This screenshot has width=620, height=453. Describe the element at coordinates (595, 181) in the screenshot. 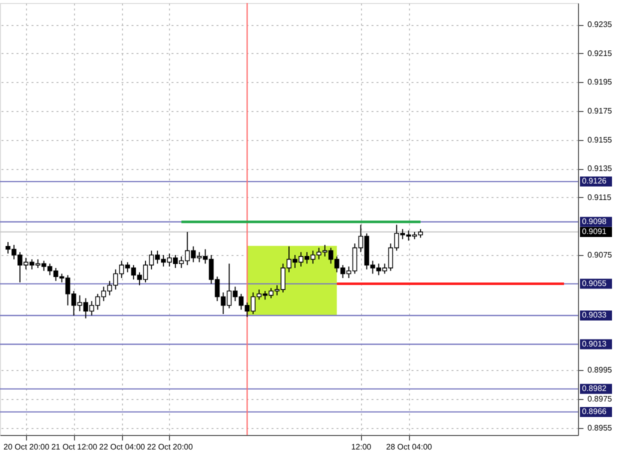

I see `ref-line-label: 0.9126` at that location.